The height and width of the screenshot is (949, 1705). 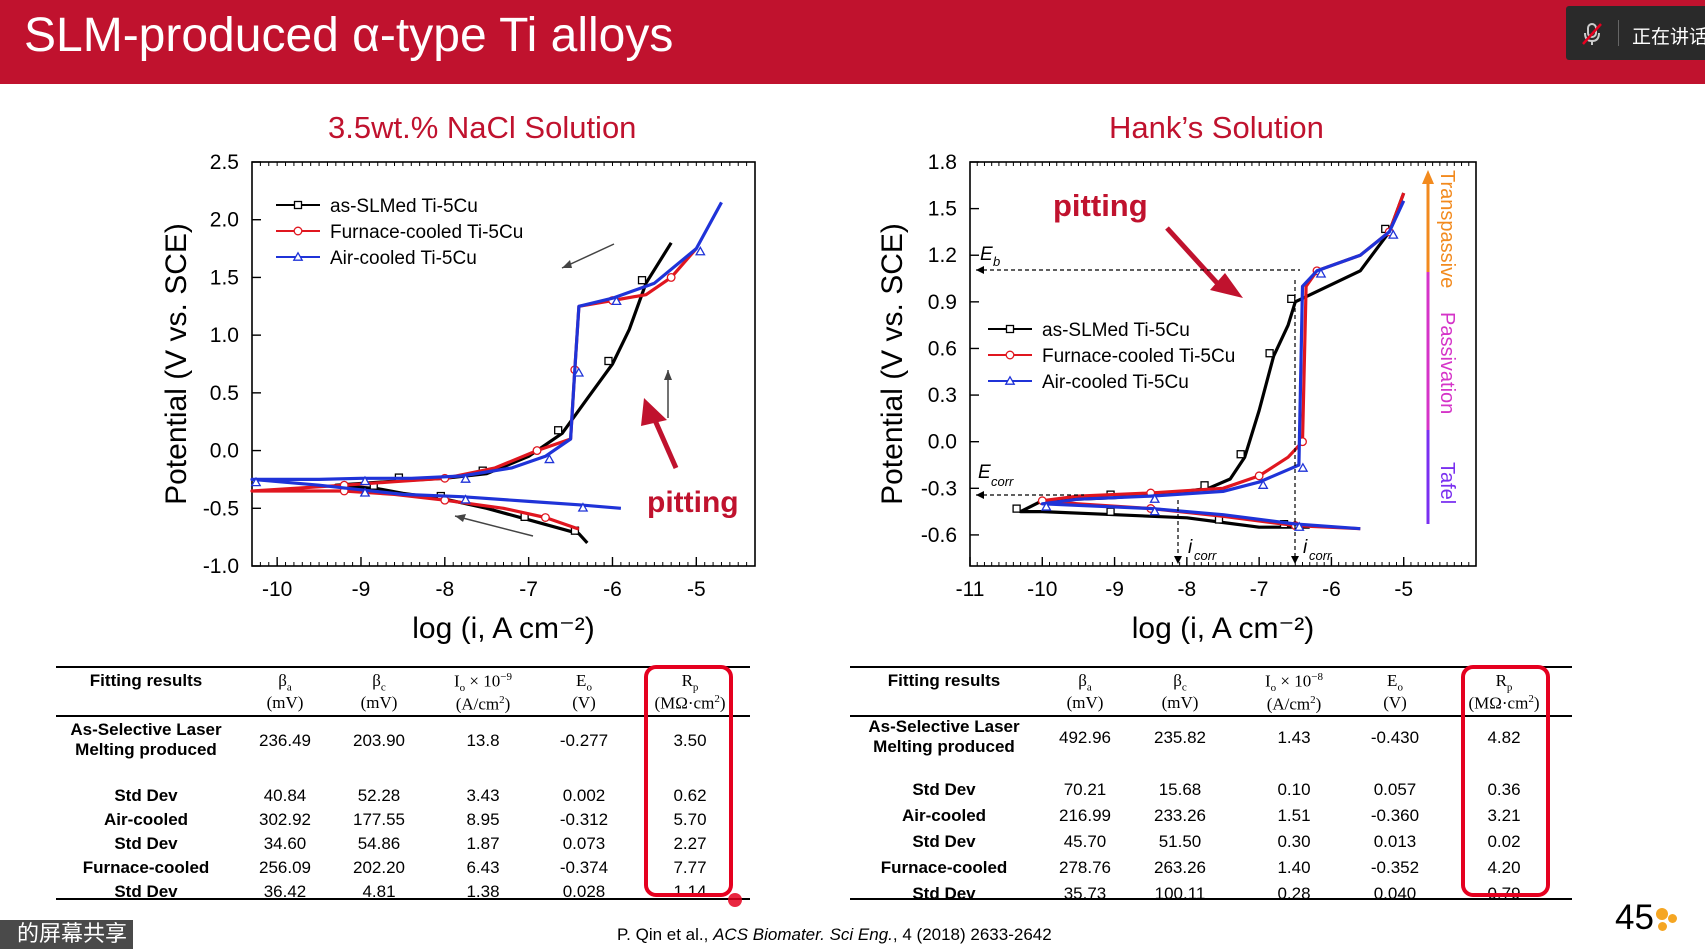 I want to click on header-fragment: × 10, so click(x=483, y=681).